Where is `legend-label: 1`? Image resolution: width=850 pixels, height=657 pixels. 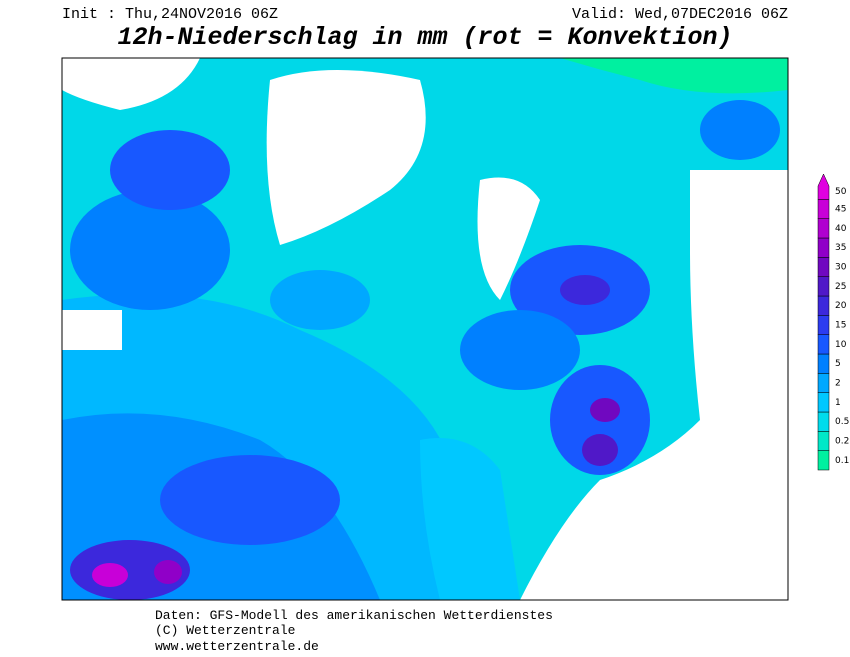 legend-label: 1 is located at coordinates (838, 403).